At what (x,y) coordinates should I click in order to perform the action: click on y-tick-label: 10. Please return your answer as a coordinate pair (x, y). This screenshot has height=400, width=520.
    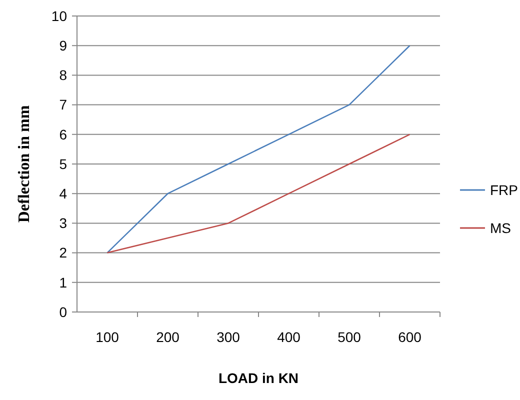
    Looking at the image, I should click on (59, 16).